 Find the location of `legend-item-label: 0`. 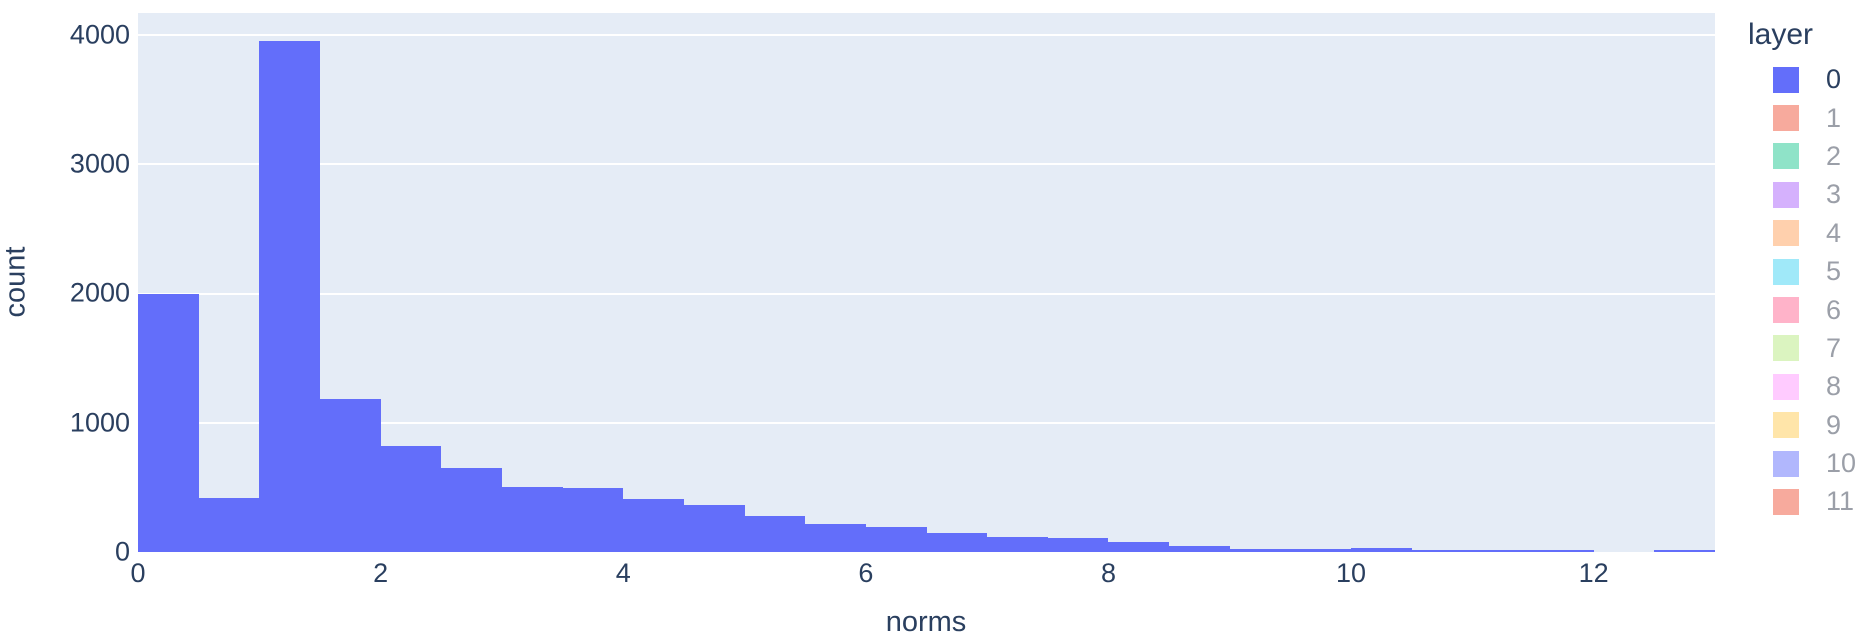

legend-item-label: 0 is located at coordinates (1834, 79).